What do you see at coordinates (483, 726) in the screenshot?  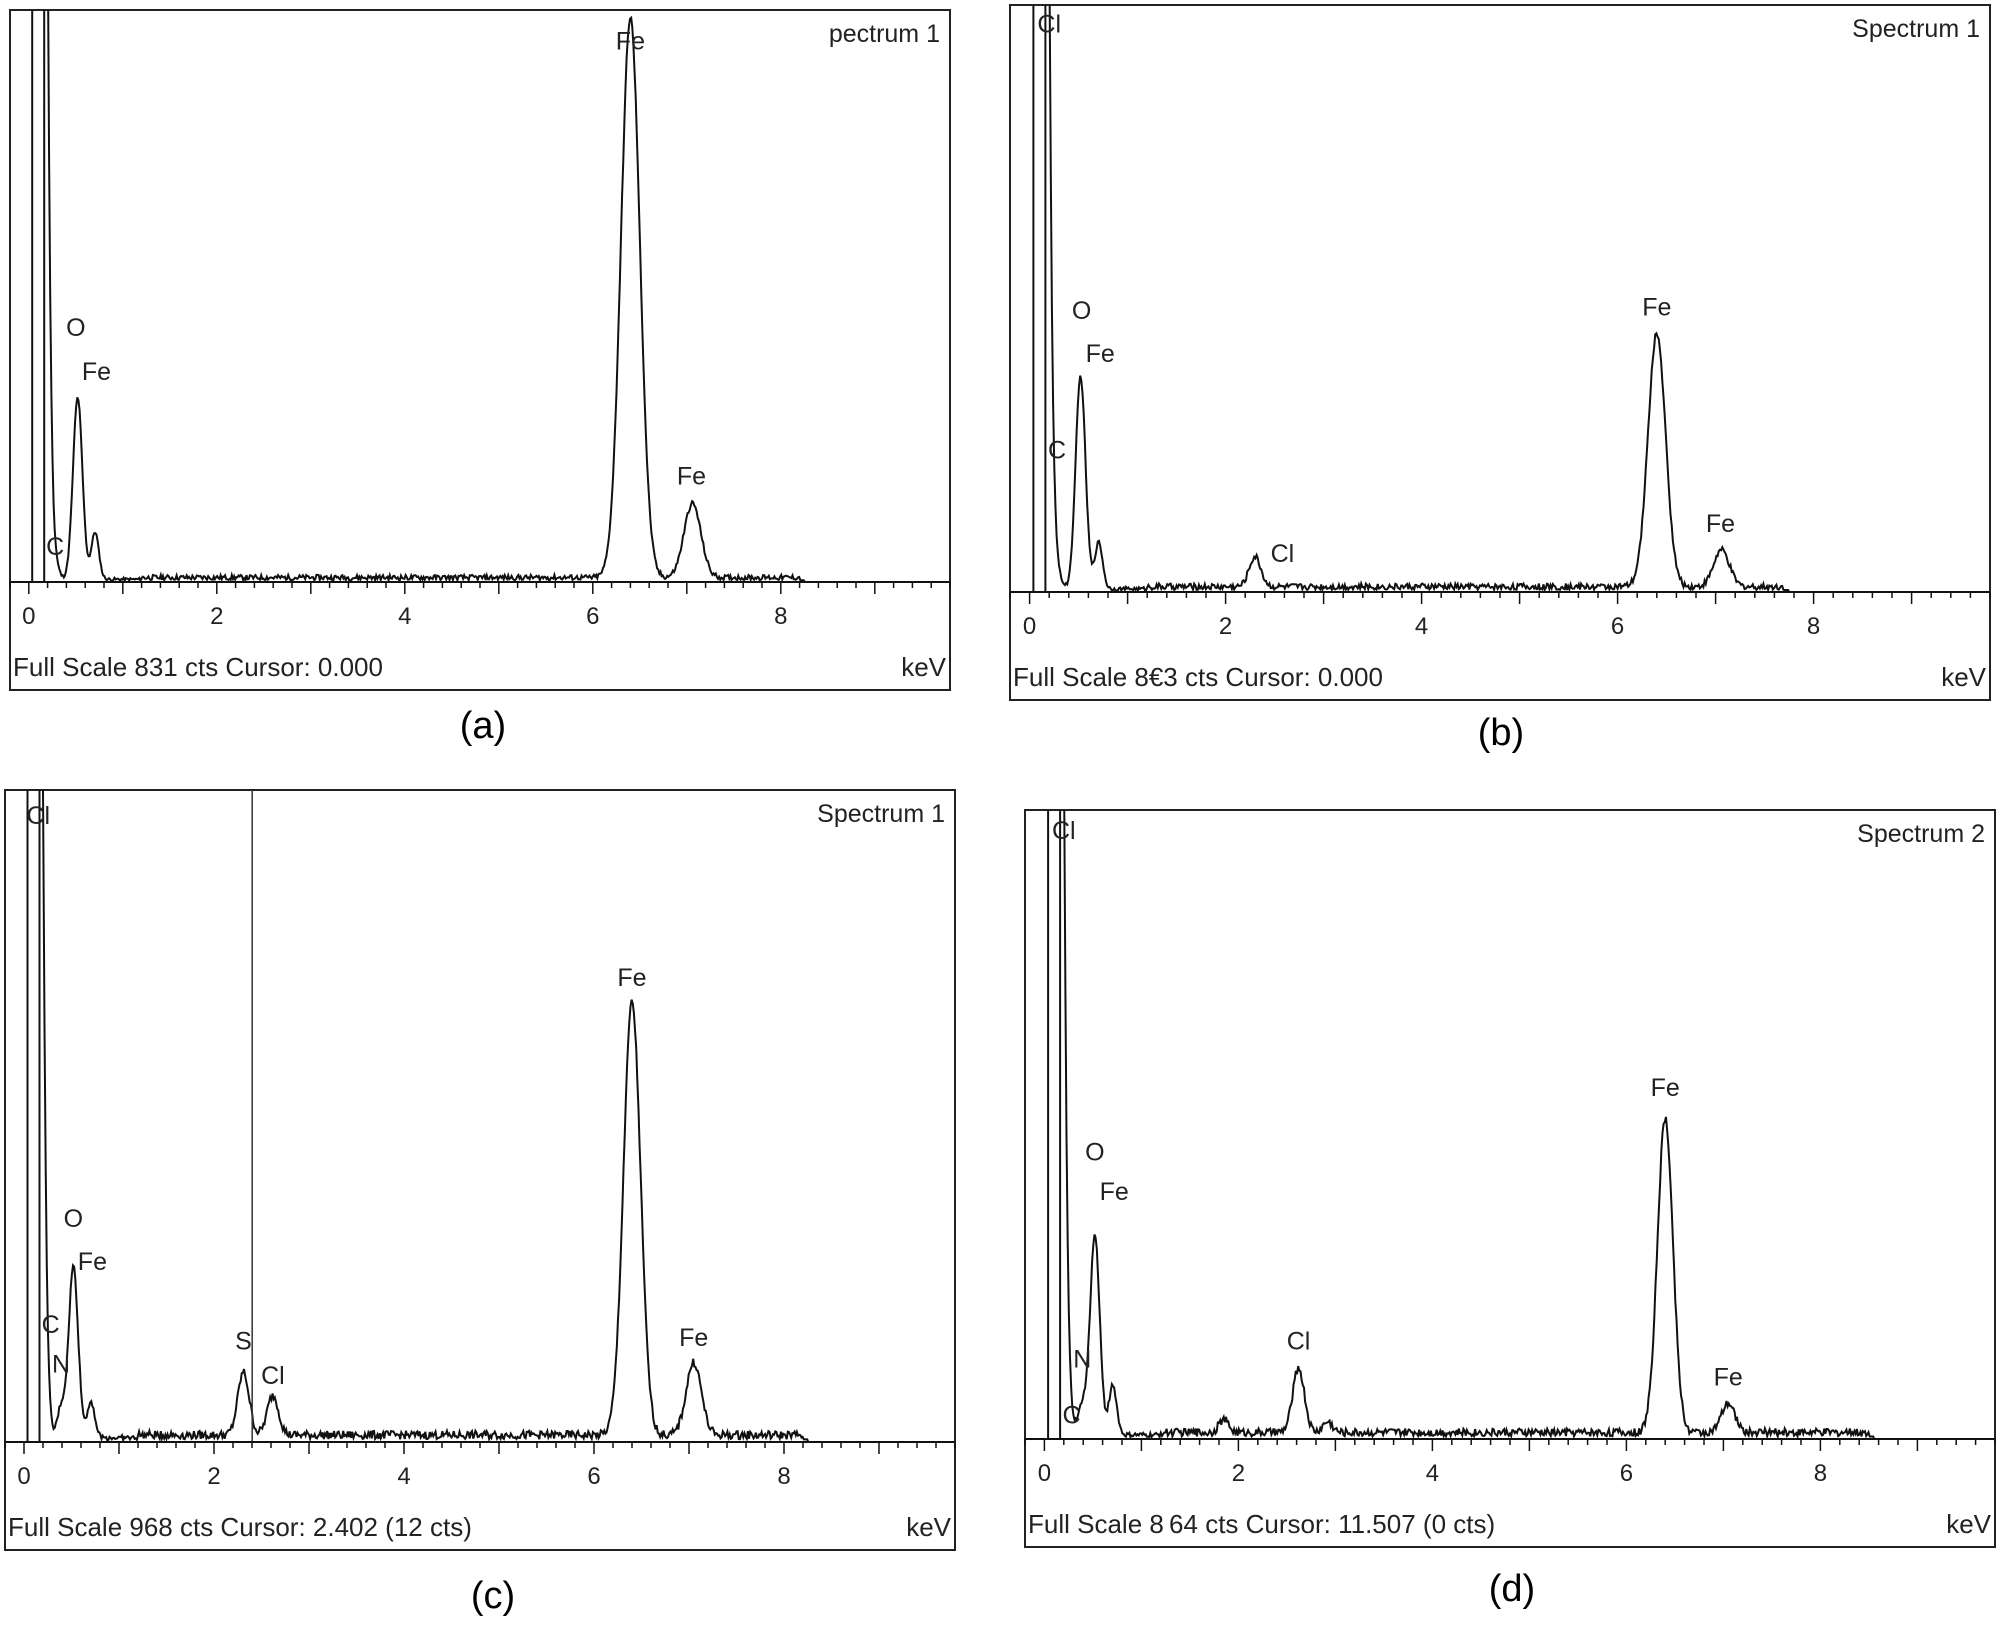 I see `caption-a: (a)` at bounding box center [483, 726].